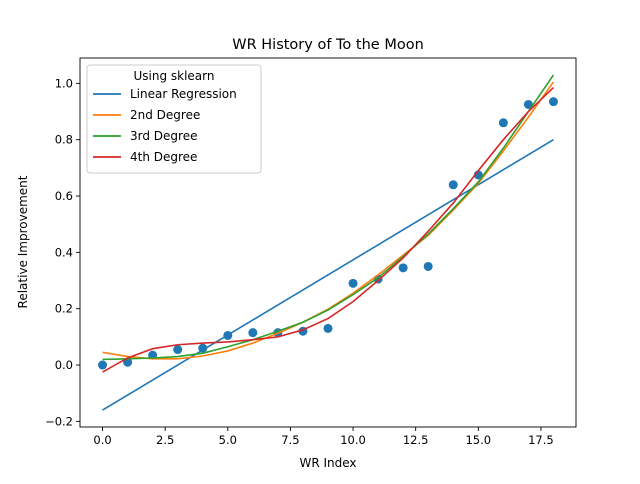 Image resolution: width=640 pixels, height=484 pixels. What do you see at coordinates (64, 309) in the screenshot?
I see `y-tick-label: 0.2` at bounding box center [64, 309].